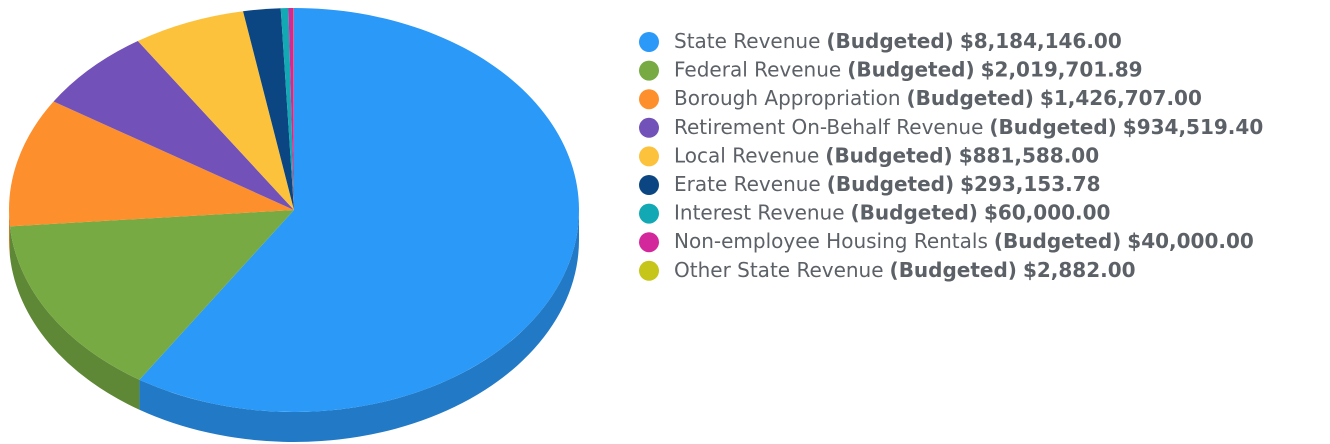 The height and width of the screenshot is (444, 1330). What do you see at coordinates (1041, 41) in the screenshot?
I see `legend-value: $8,184,146.00` at bounding box center [1041, 41].